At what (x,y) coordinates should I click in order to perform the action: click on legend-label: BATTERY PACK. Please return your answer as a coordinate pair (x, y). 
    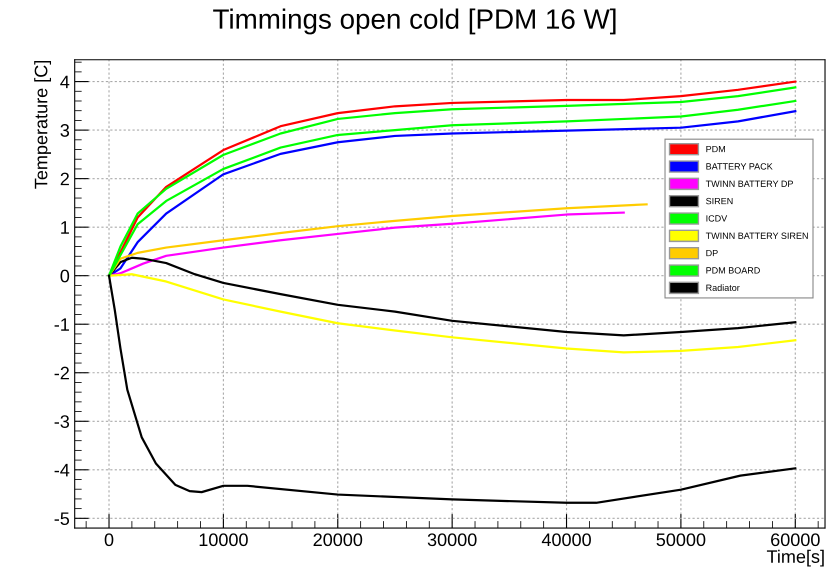
    Looking at the image, I should click on (739, 166).